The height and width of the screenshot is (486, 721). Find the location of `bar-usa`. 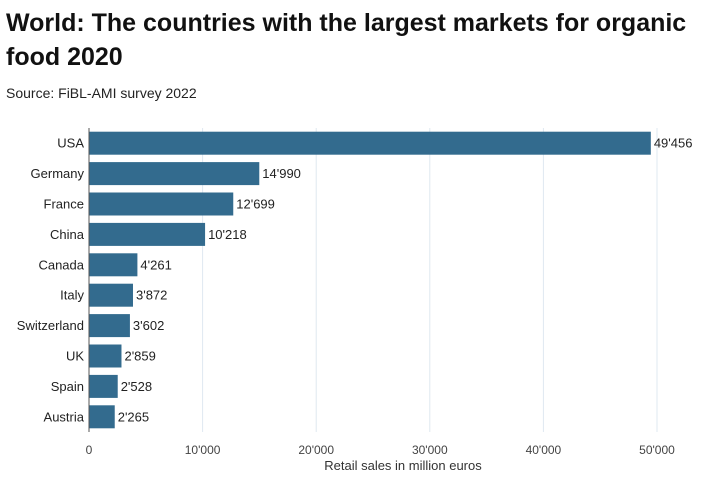

bar-usa is located at coordinates (370, 143).